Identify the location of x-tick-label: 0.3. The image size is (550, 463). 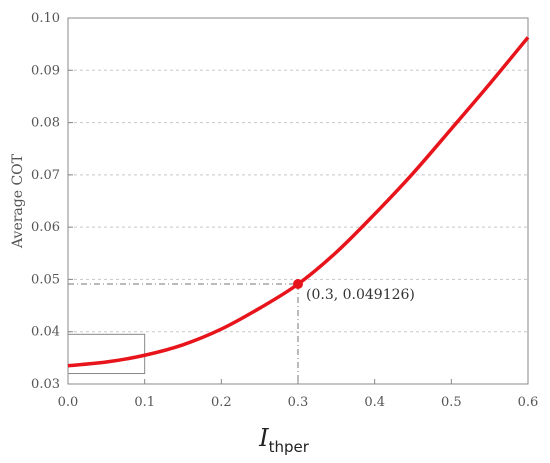
(298, 402).